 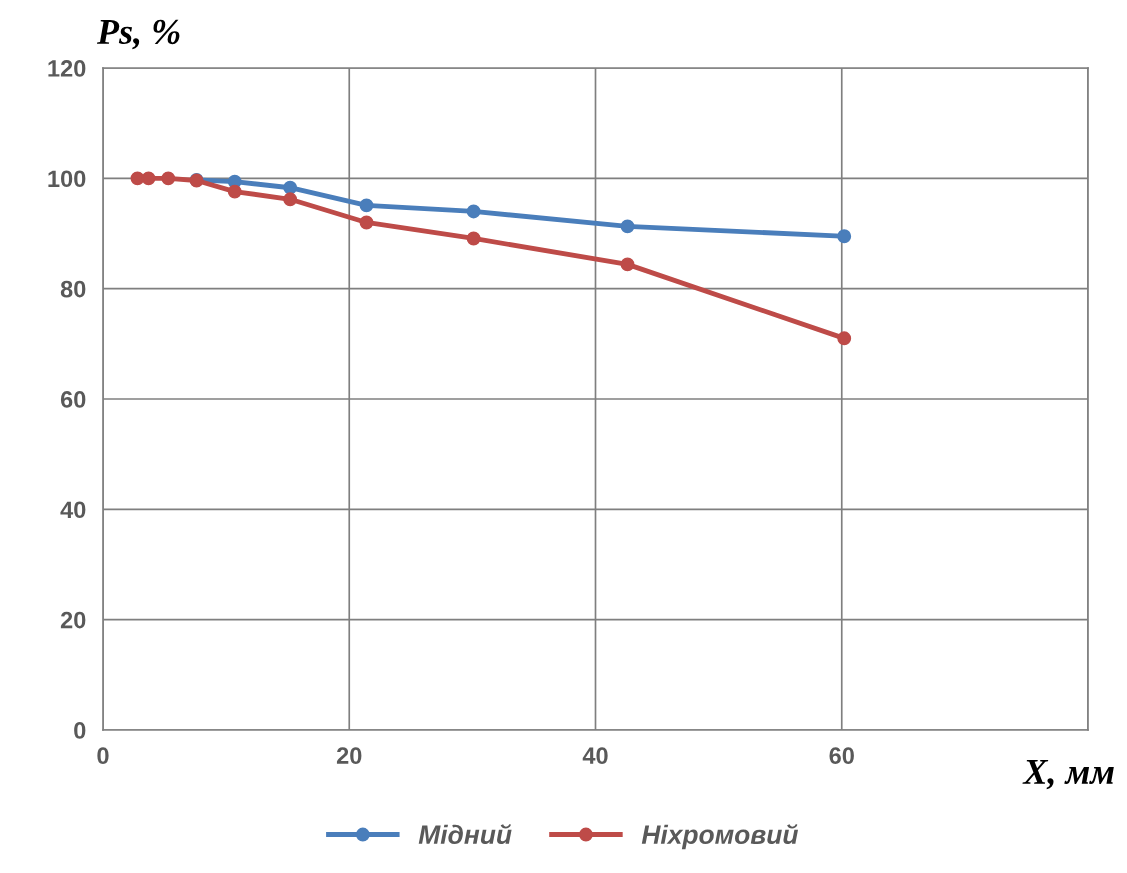 What do you see at coordinates (138, 34) in the screenshot?
I see `y-axis-title: Ps, %` at bounding box center [138, 34].